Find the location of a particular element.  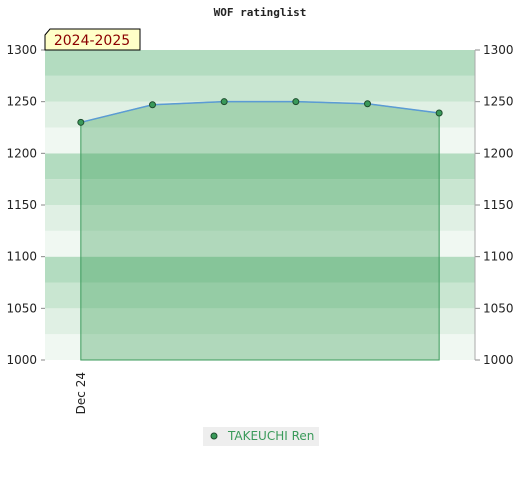

y2-tick-label: 1300 is located at coordinates (498, 50).